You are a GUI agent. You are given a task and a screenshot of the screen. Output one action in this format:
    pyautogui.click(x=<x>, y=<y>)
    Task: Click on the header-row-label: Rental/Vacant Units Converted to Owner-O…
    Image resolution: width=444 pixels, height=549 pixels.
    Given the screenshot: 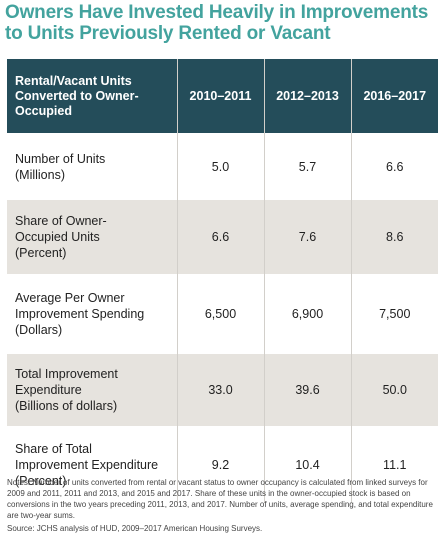 What is the action you would take?
    pyautogui.click(x=92, y=96)
    